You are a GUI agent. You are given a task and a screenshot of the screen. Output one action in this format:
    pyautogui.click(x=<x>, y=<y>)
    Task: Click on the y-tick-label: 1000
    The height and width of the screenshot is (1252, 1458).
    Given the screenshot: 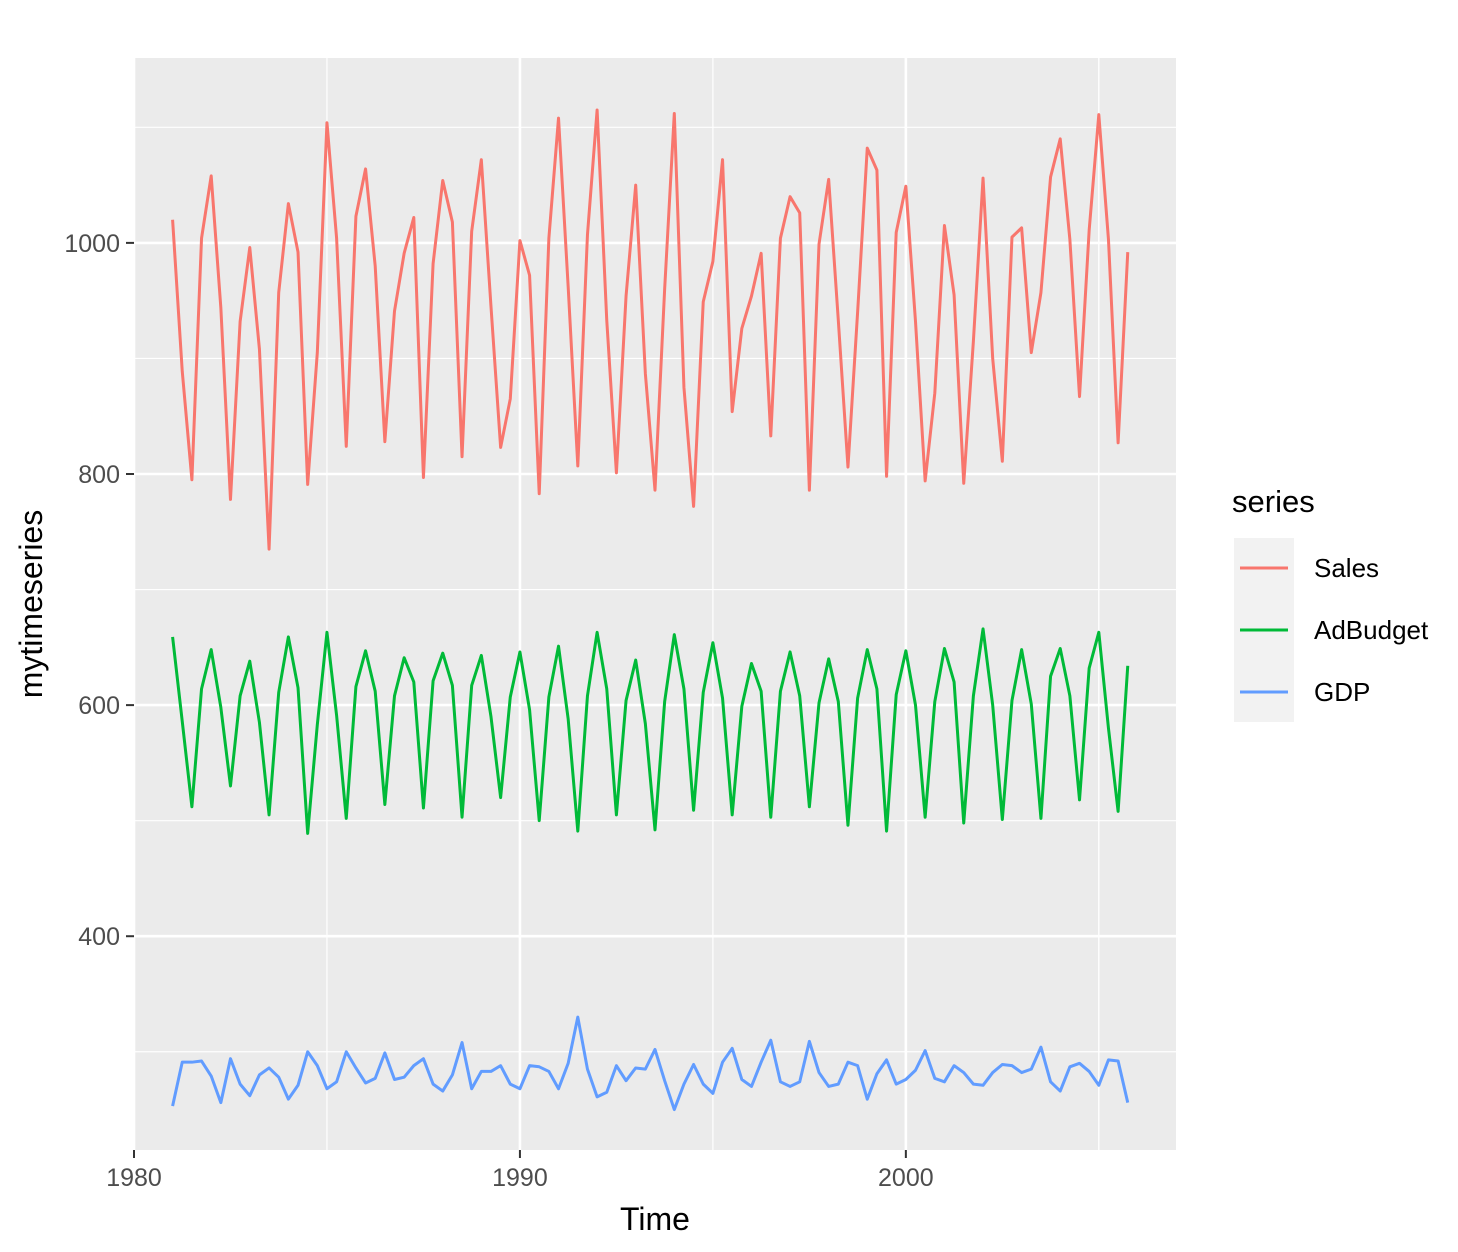 What is the action you would take?
    pyautogui.click(x=92, y=244)
    